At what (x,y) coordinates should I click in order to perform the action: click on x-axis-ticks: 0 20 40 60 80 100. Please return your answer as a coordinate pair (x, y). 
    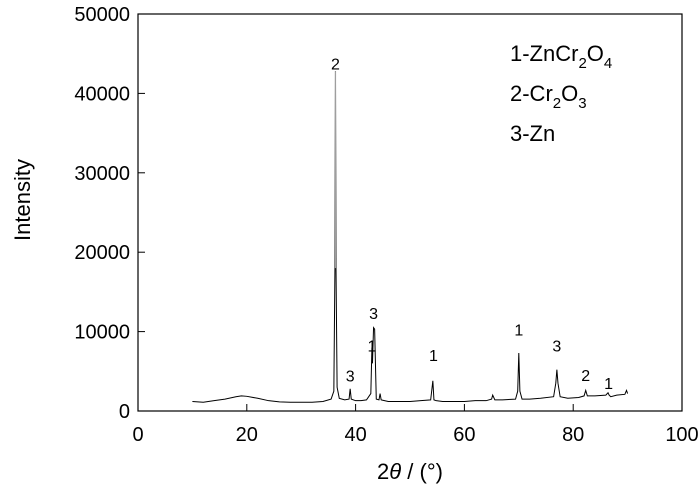
    Looking at the image, I should click on (415, 425).